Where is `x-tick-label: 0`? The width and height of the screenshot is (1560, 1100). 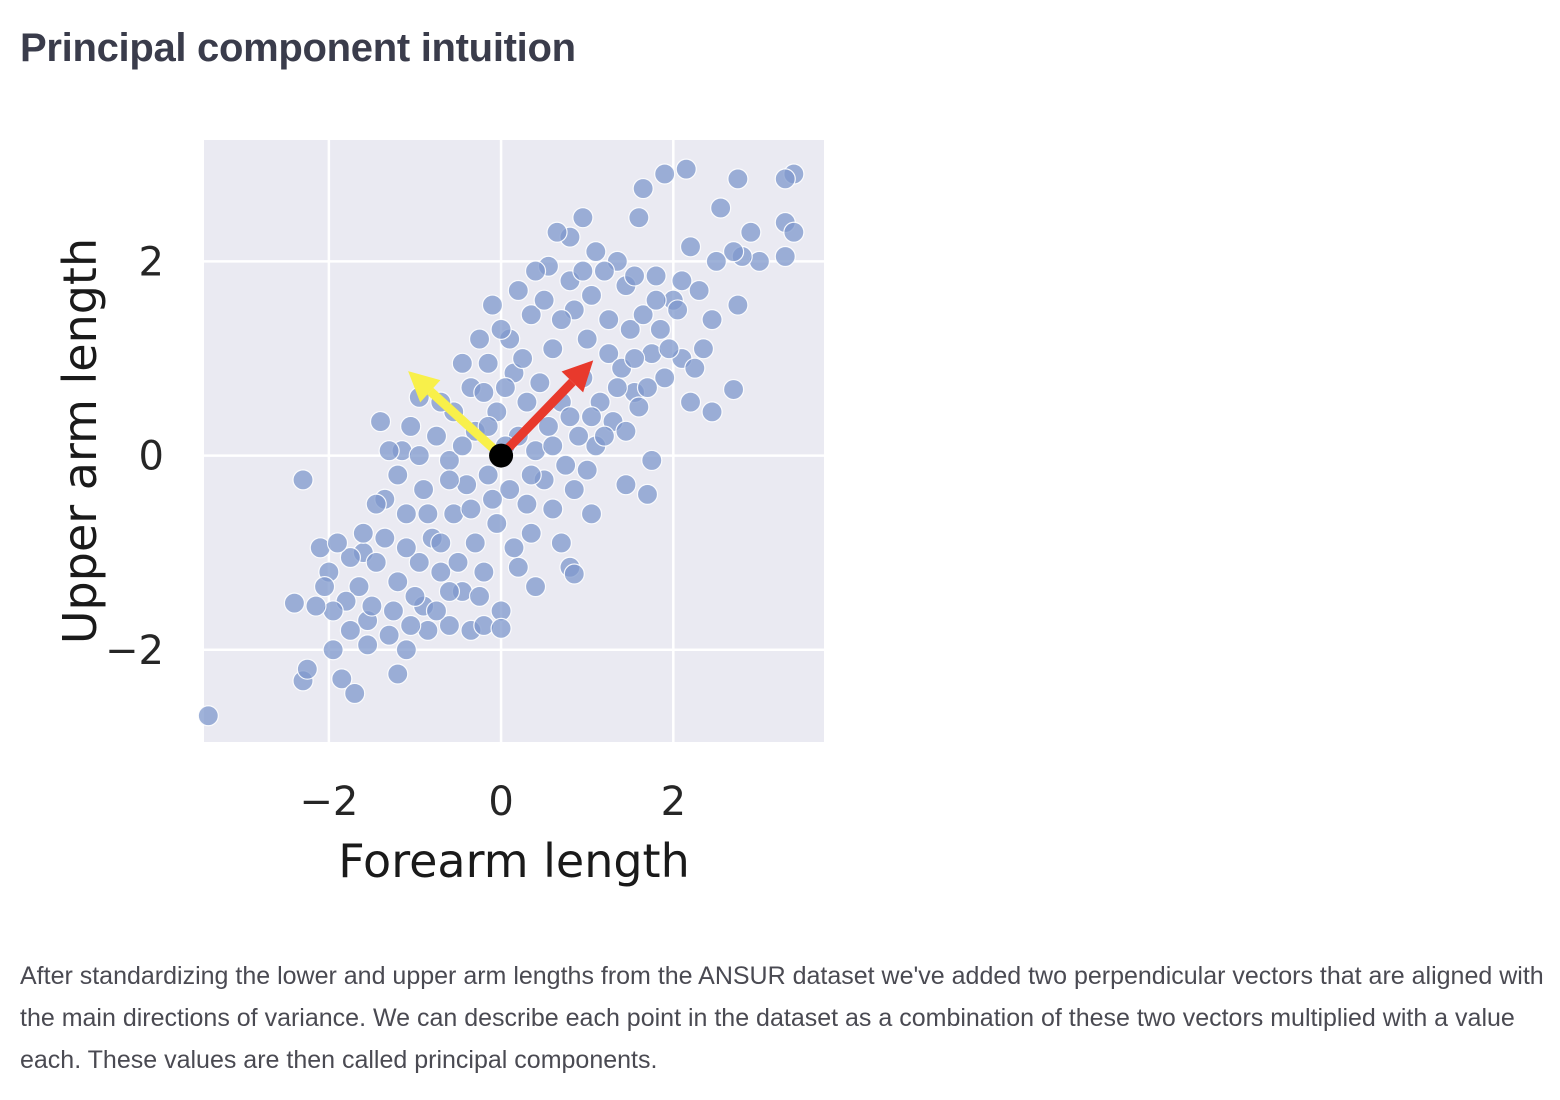
x-tick-label: 0 is located at coordinates (500, 802).